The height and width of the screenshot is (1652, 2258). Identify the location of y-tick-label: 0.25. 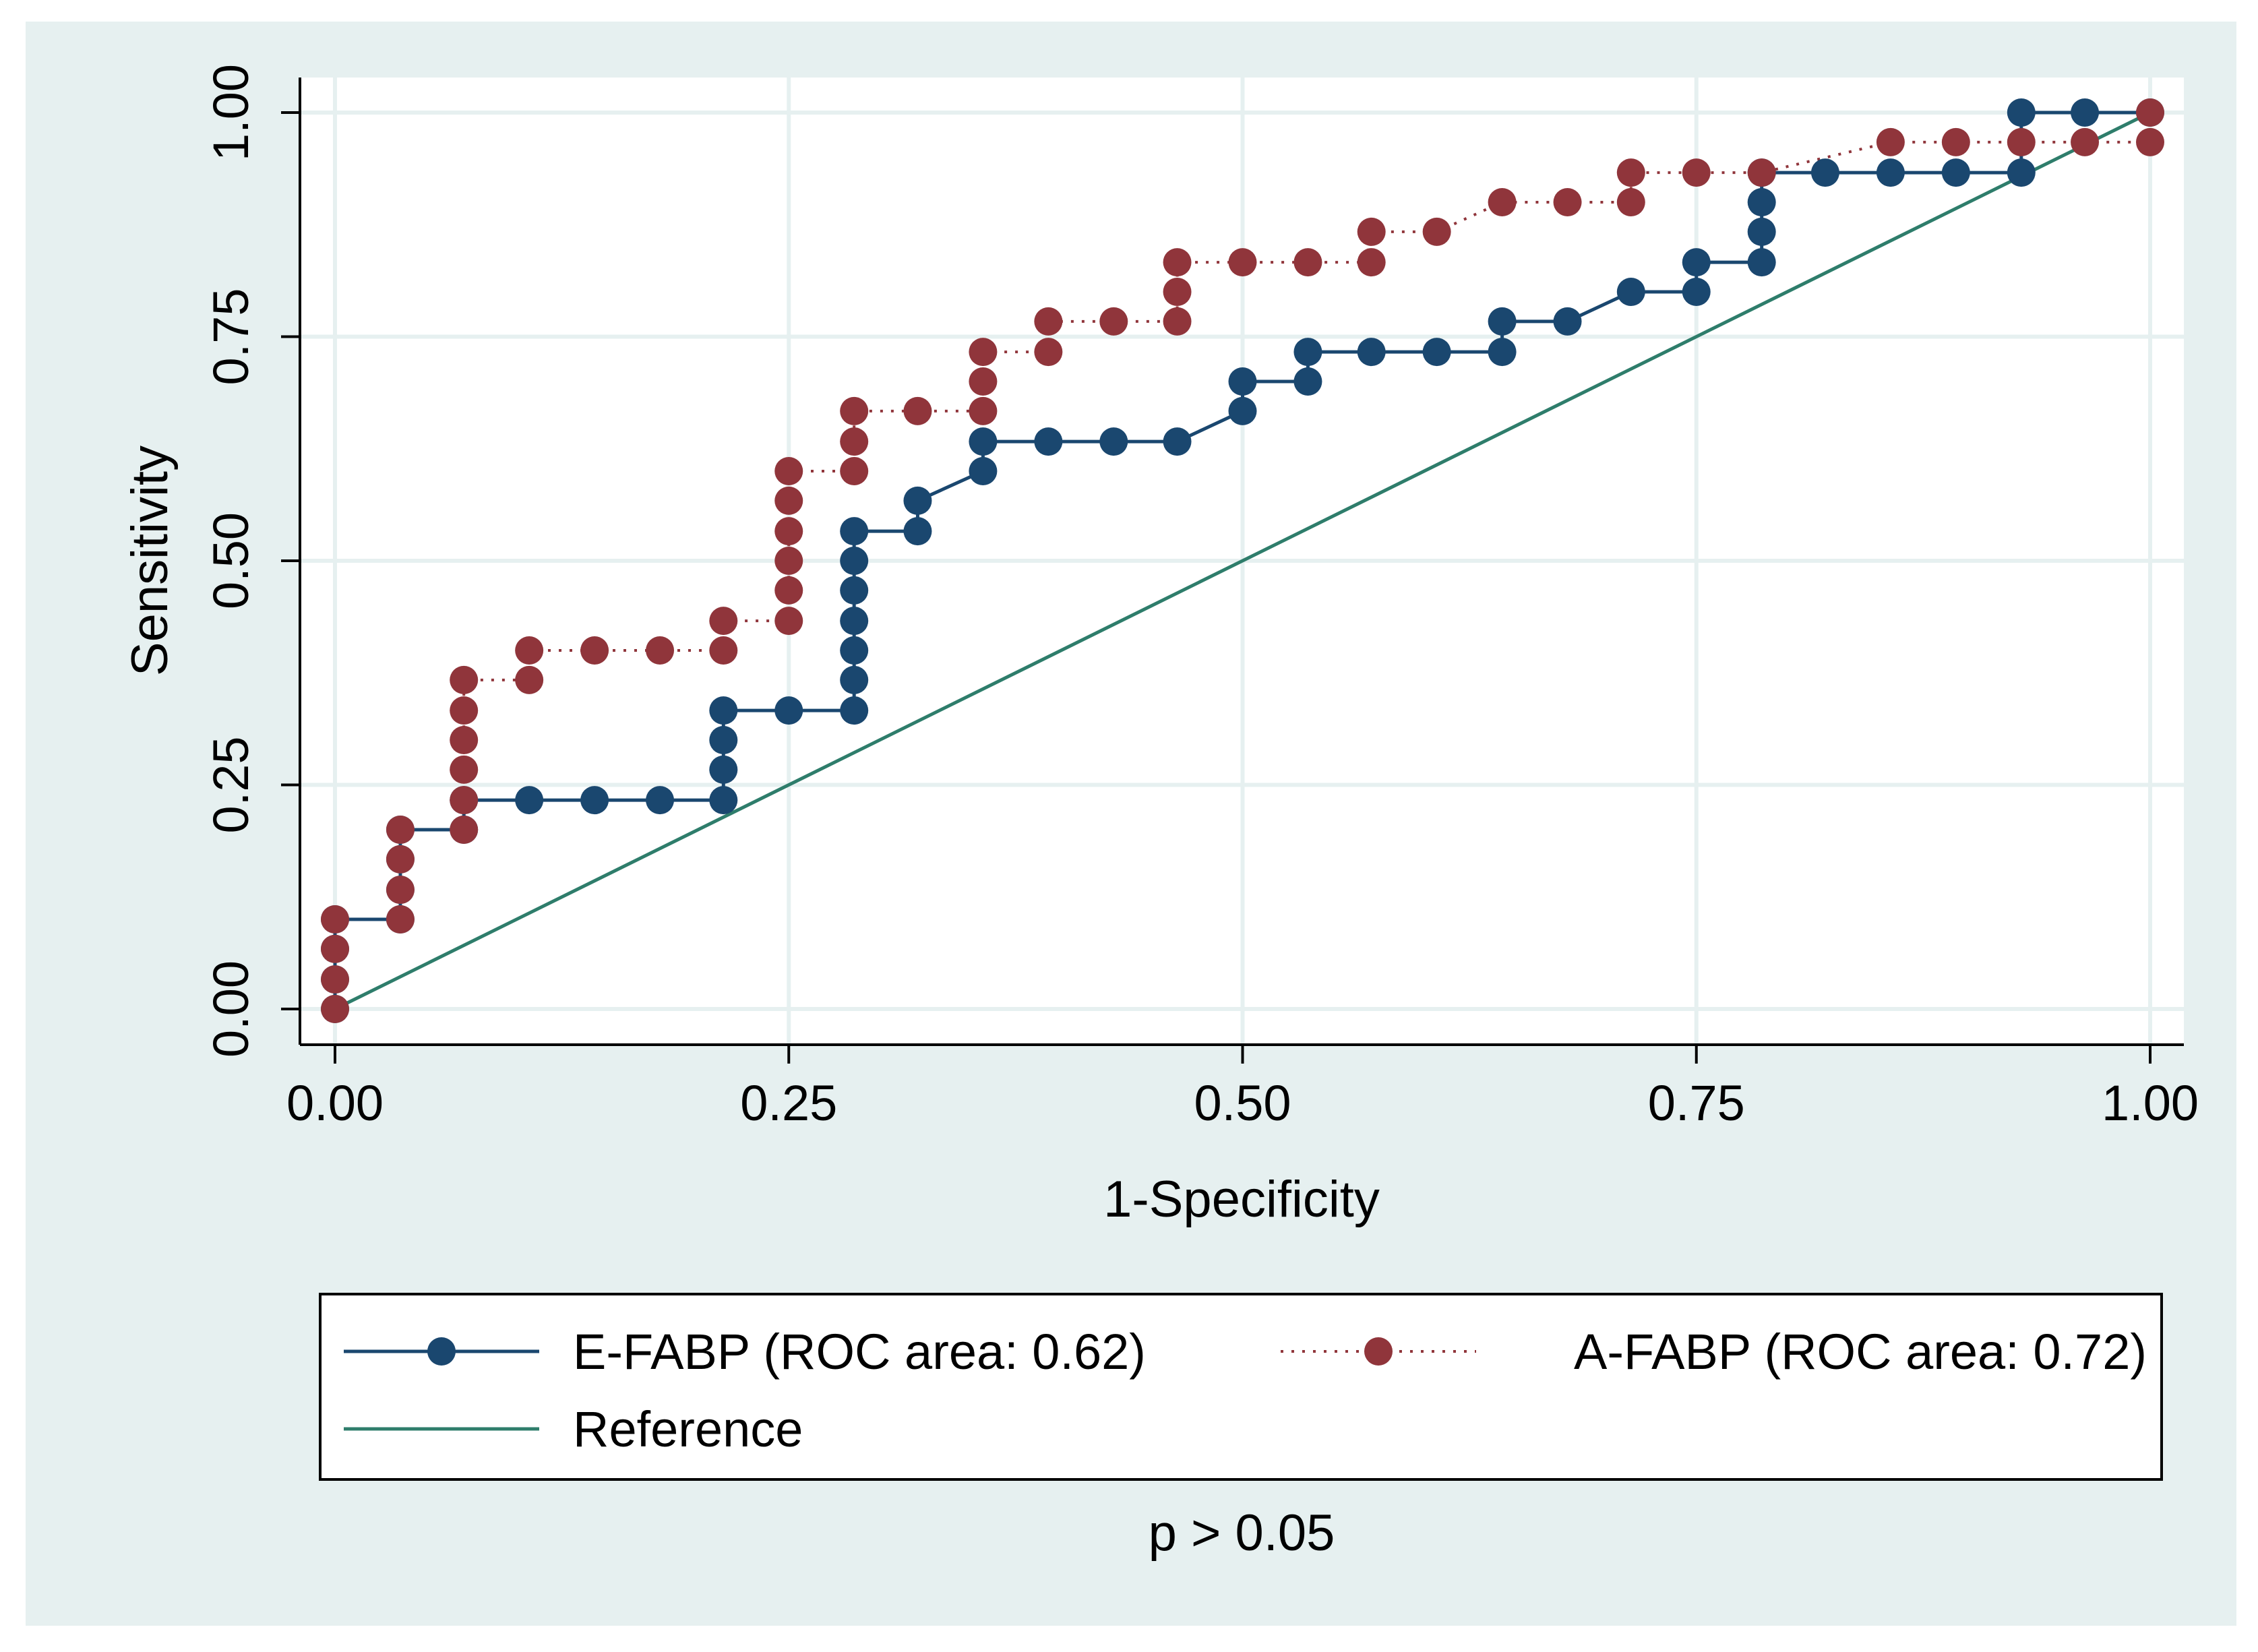
(231, 784).